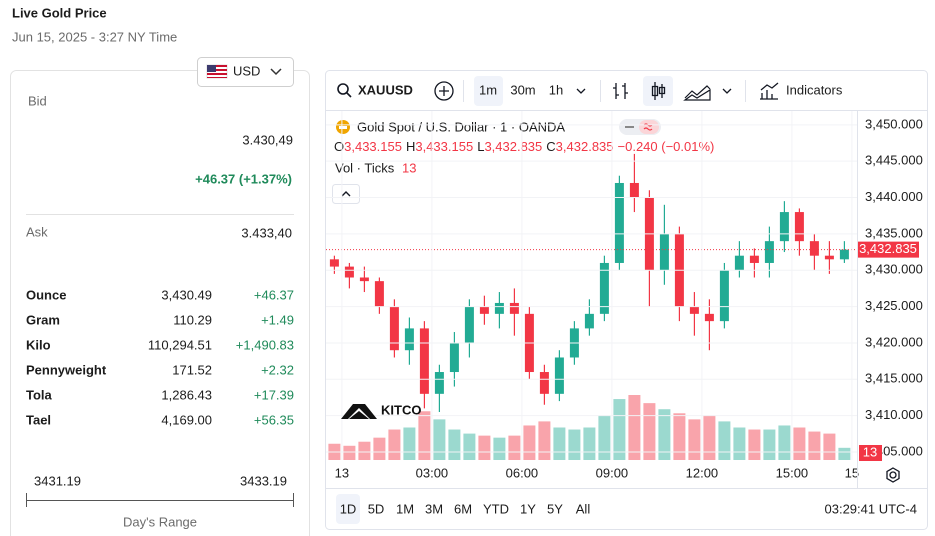  Describe the element at coordinates (894, 305) in the screenshot. I see `y-tick-label: 3,425.000` at that location.